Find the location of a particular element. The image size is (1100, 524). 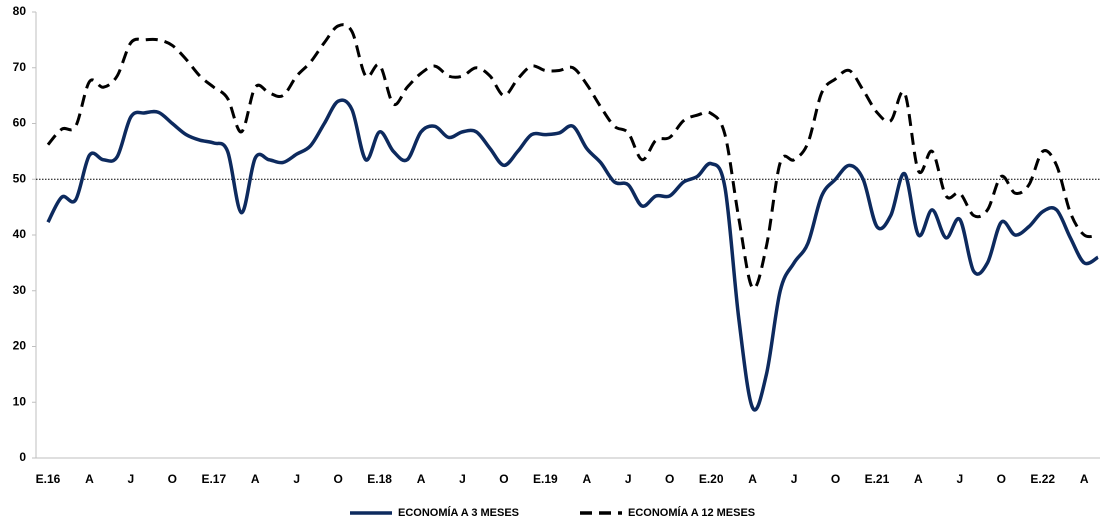

y-tick-label: 0 is located at coordinates (22, 457).